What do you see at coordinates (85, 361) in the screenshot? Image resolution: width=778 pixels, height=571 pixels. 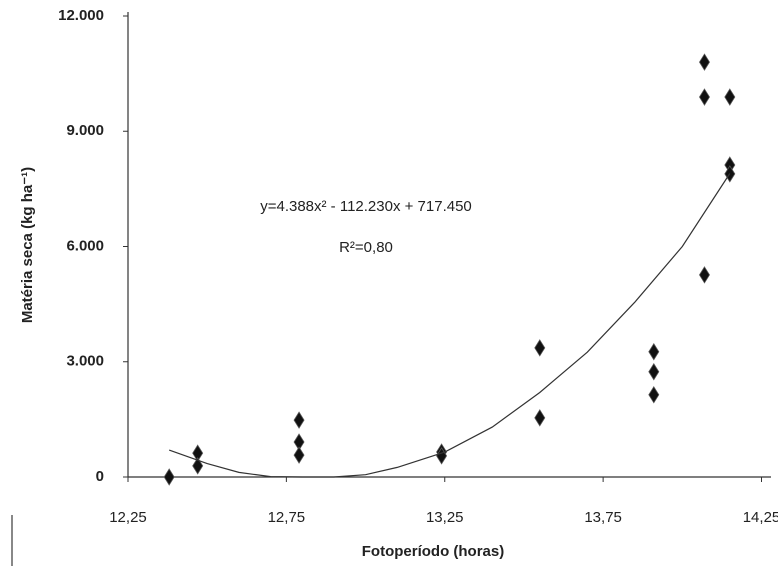 I see `y-tick-label: 3.000` at bounding box center [85, 361].